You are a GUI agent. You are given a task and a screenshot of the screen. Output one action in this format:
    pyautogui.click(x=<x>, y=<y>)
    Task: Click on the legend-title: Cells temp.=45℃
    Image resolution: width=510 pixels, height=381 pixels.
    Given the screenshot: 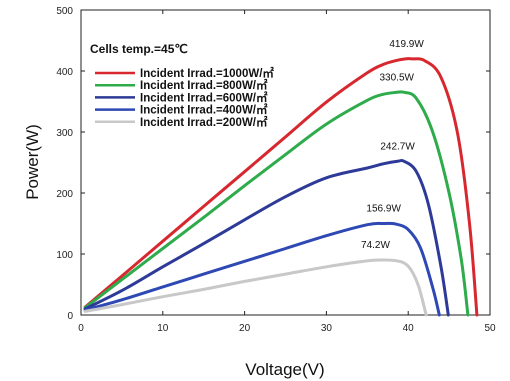 What is the action you would take?
    pyautogui.click(x=139, y=49)
    